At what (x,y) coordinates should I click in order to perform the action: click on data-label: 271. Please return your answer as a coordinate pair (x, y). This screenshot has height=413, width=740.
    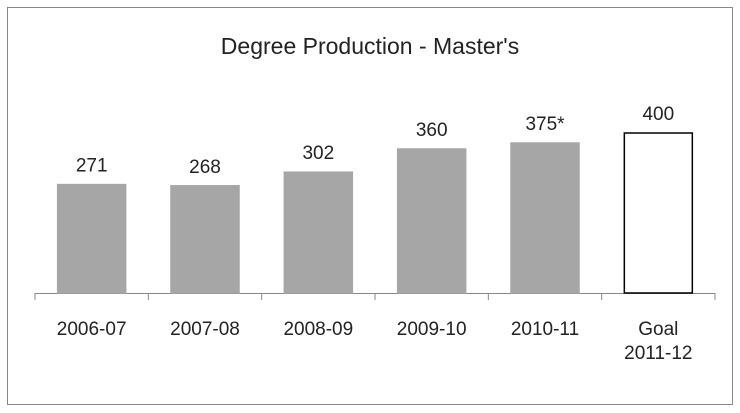
    Looking at the image, I should click on (92, 166).